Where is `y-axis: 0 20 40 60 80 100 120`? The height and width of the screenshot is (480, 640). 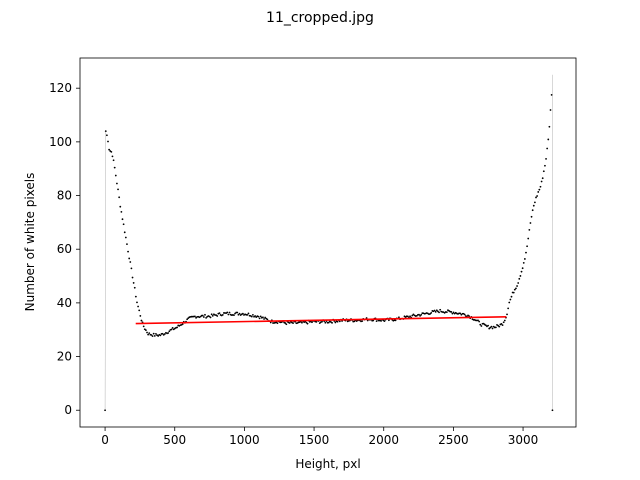
y-axis: 0 20 40 60 80 100 120 is located at coordinates (64, 249).